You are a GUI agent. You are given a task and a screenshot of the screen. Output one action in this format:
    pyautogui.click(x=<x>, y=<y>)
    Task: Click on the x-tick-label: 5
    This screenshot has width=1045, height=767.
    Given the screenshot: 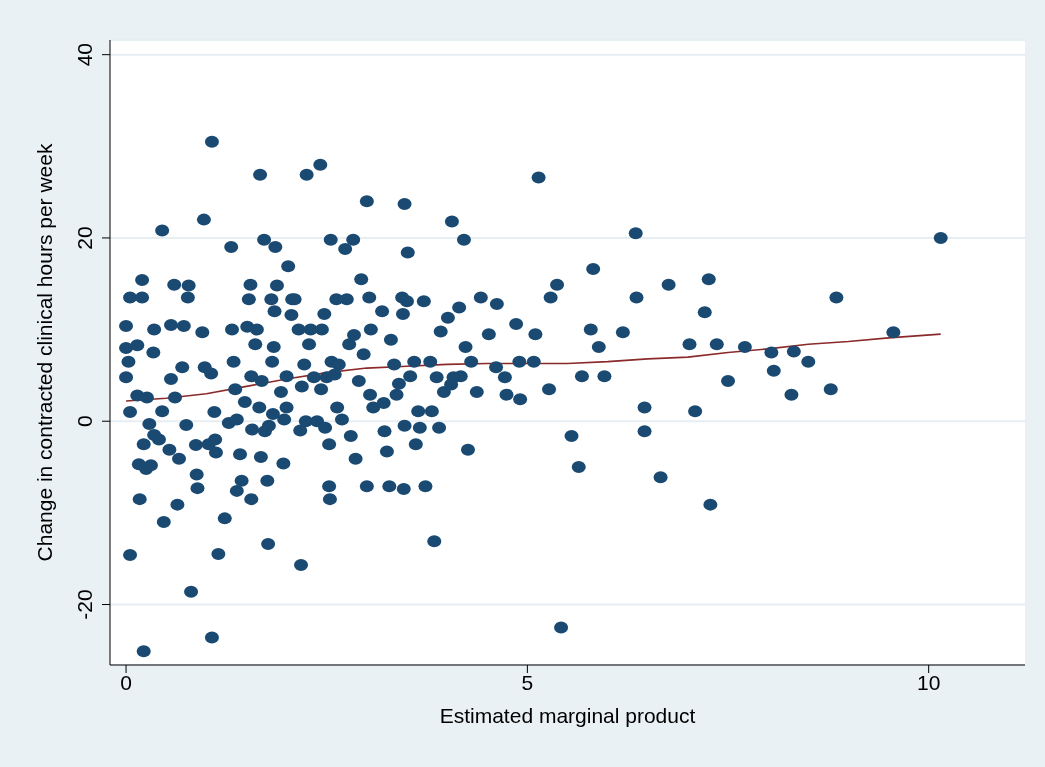 What is the action you would take?
    pyautogui.click(x=527, y=682)
    